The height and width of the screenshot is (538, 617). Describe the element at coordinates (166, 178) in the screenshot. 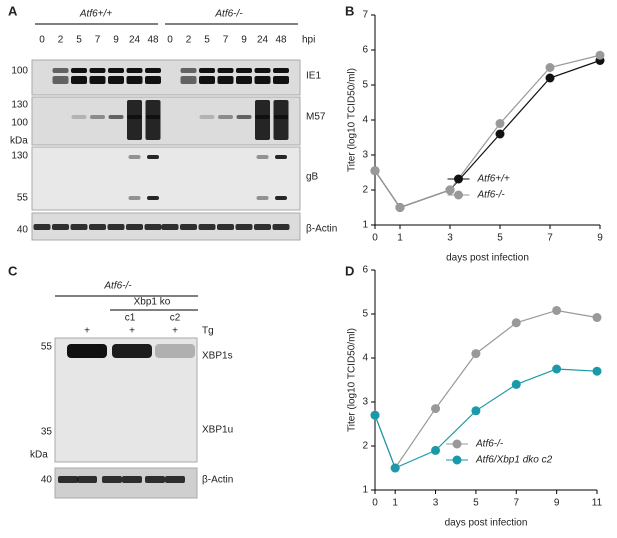

I see `blot-panel` at that location.